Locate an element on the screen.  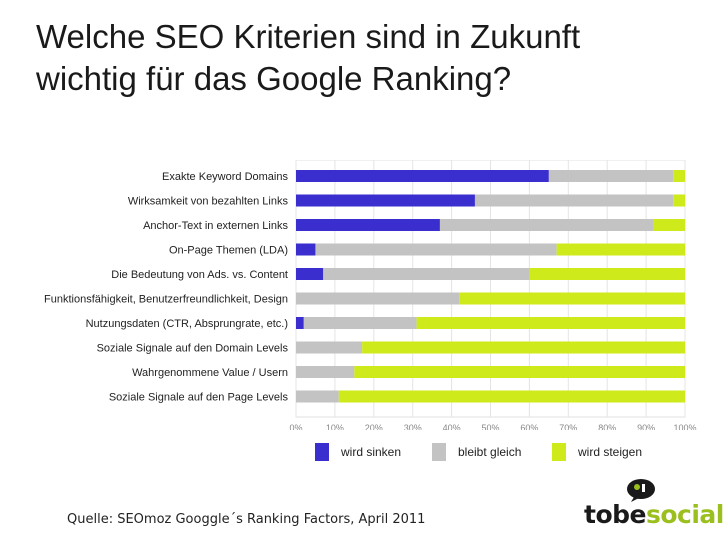
legend-item-steigen: wird steigen is located at coordinates (597, 452).